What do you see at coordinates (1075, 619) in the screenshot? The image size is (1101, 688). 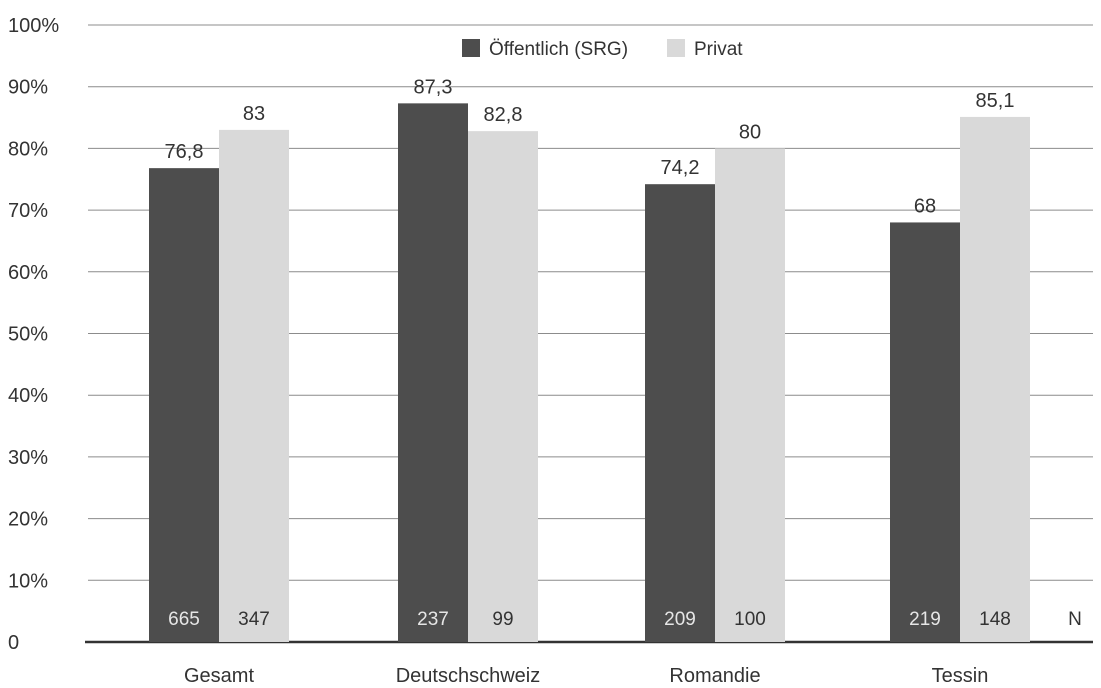 I see `n-axis-label: N` at bounding box center [1075, 619].